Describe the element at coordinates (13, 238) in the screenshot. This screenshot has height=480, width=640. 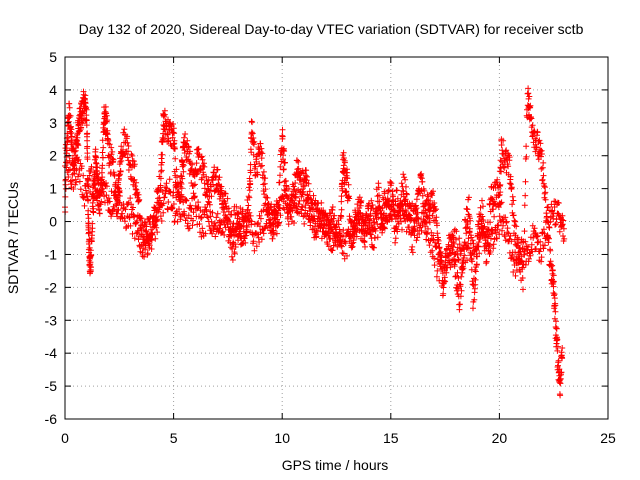
I see `y-axis-label: SDTVAR / TECUs` at that location.